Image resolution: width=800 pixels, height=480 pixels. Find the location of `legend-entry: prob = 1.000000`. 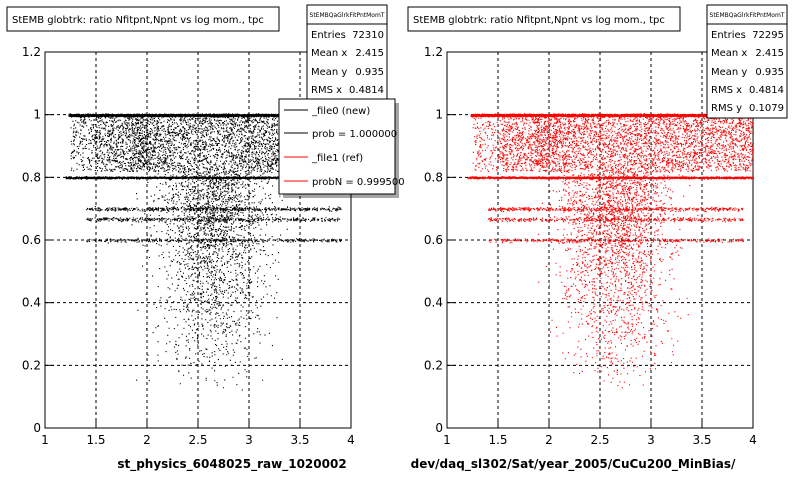

legend-entry: prob = 1.000000 is located at coordinates (340, 134).